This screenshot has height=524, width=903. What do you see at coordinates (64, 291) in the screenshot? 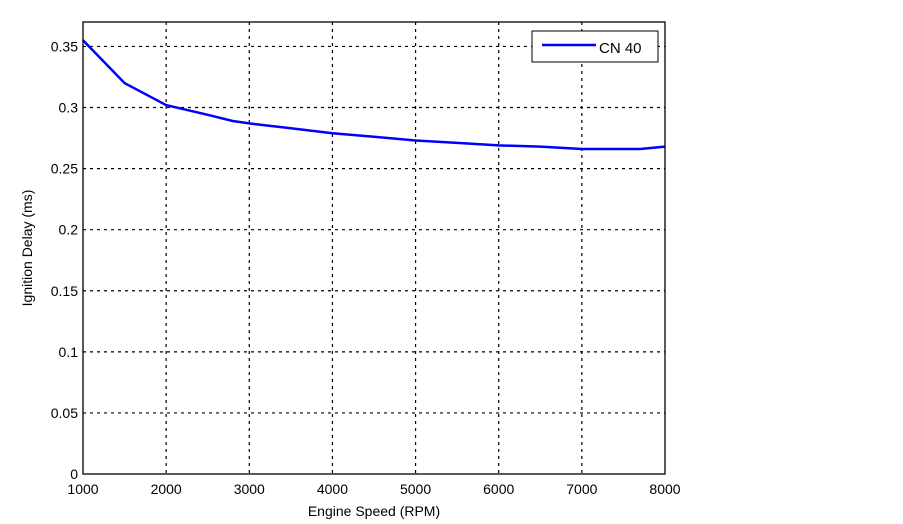
I see `y-tick-label: 0.15` at bounding box center [64, 291].